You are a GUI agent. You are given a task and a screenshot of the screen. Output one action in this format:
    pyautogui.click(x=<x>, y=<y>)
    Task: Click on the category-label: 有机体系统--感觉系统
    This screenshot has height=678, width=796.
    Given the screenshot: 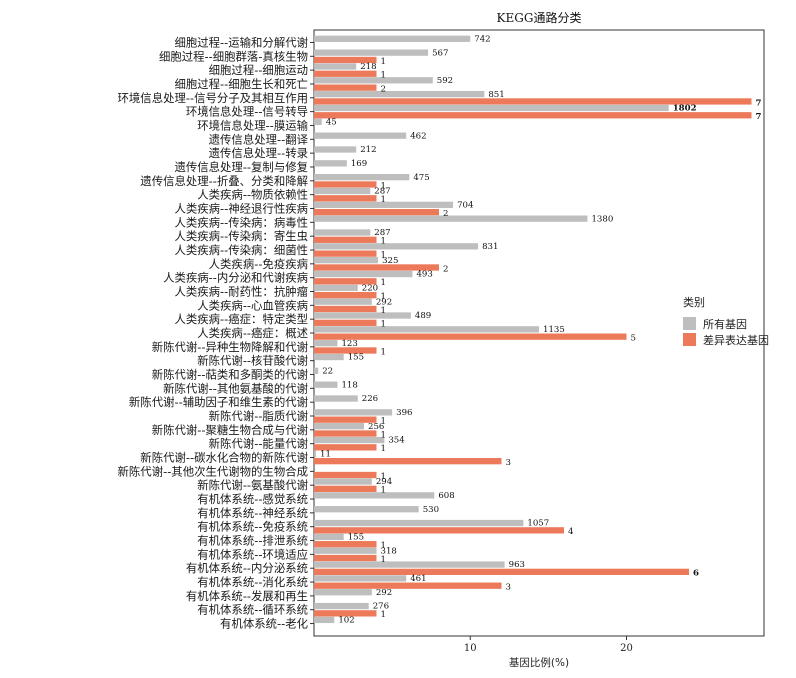 What is the action you would take?
    pyautogui.click(x=252, y=499)
    